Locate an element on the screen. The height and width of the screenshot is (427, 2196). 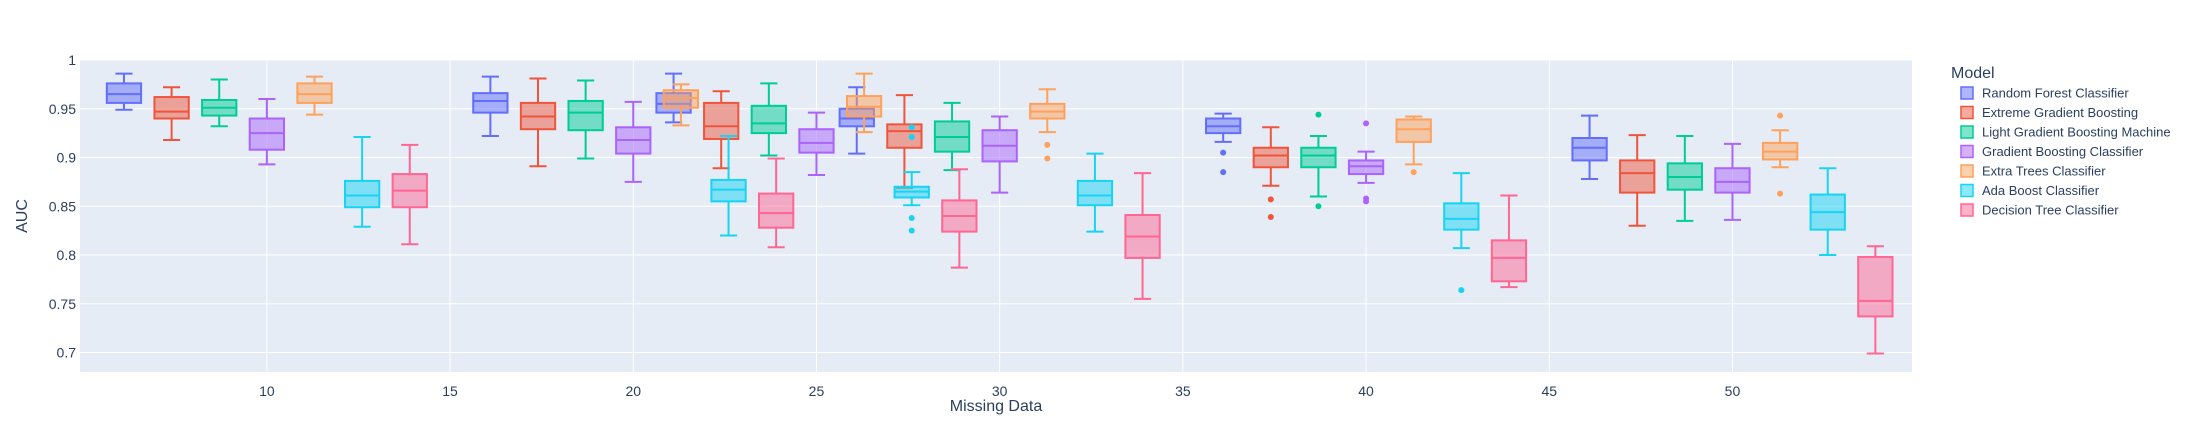
legend-label: Decision Tree Classifier is located at coordinates (2050, 210).